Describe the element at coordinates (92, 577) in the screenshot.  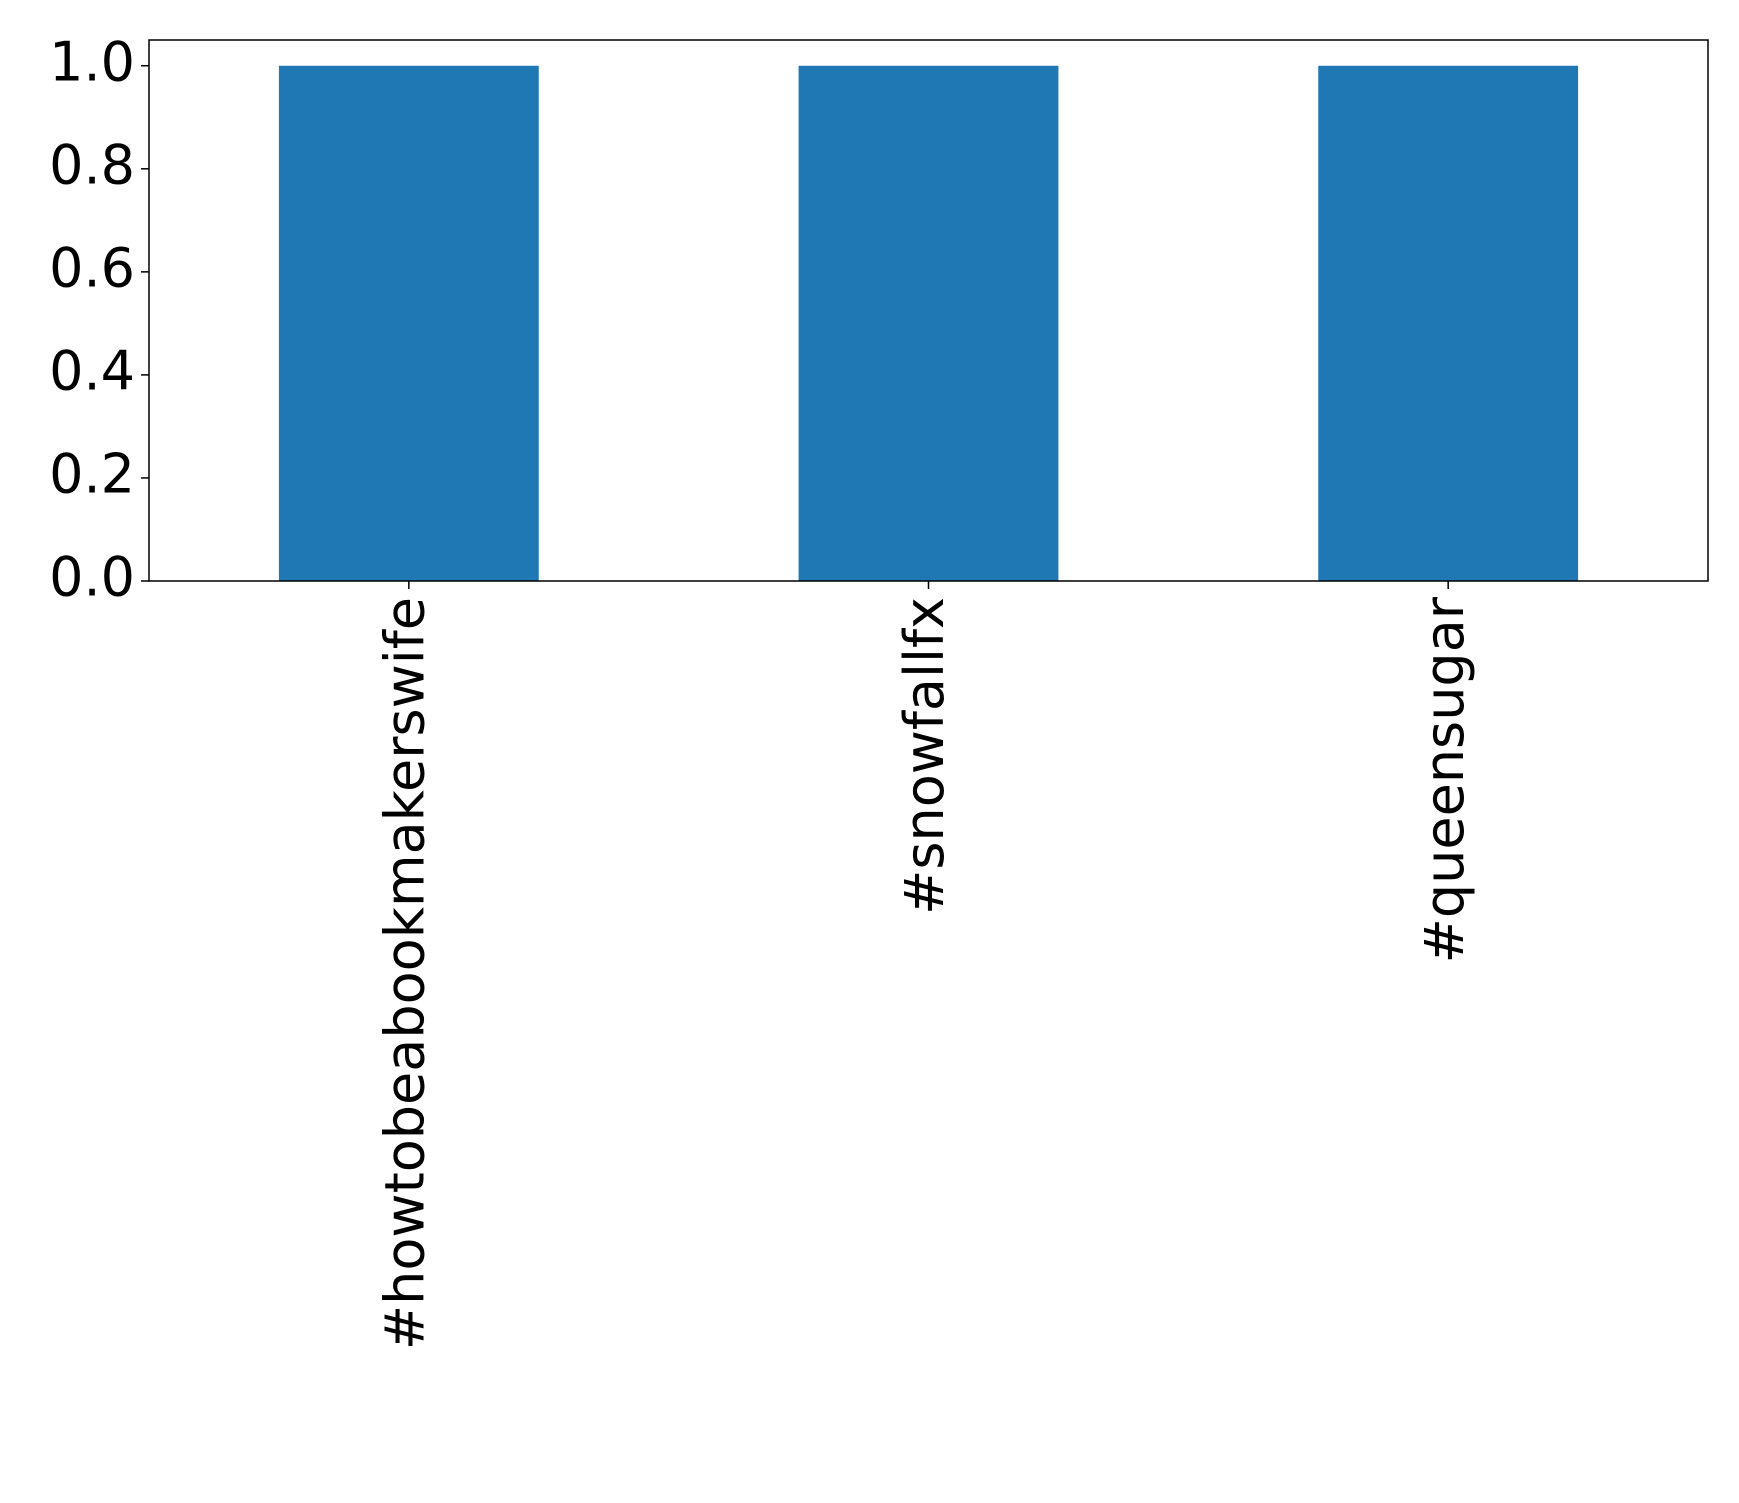
I see `y-tick-label: 0.0` at that location.